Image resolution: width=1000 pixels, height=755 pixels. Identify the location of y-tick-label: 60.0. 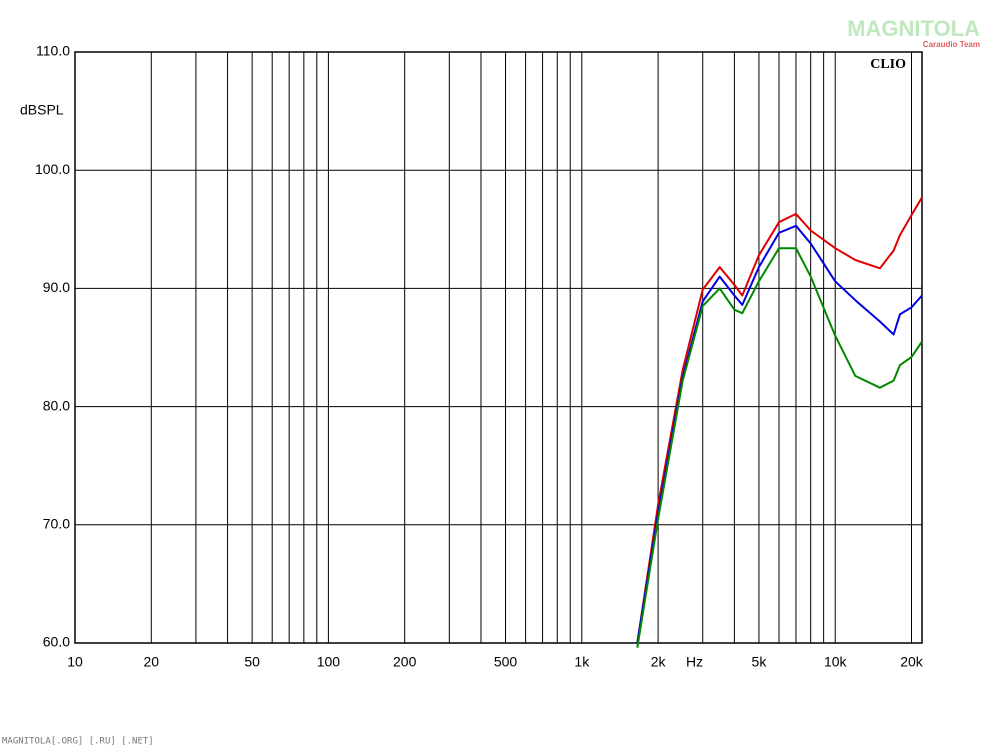
(56, 642).